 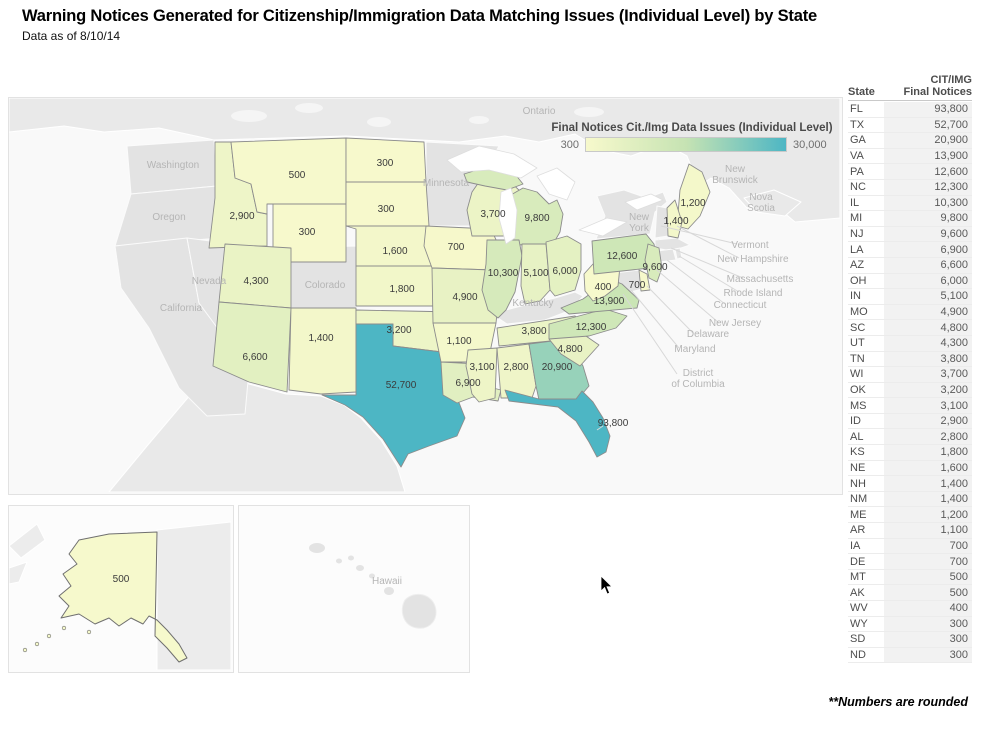 What do you see at coordinates (858, 561) in the screenshot?
I see `table-cell-state: DE` at bounding box center [858, 561].